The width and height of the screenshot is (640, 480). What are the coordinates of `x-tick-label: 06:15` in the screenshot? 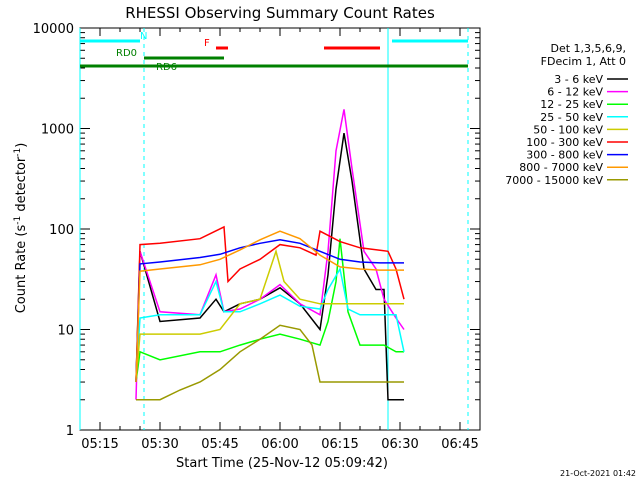 It's located at (339, 444).